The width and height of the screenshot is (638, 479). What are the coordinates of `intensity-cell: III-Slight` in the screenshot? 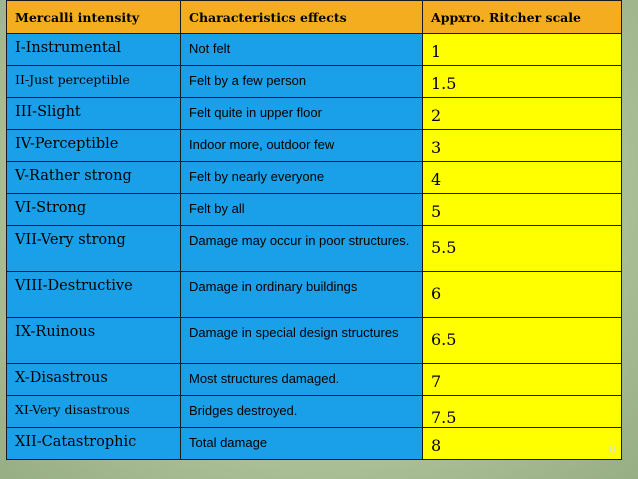 It's located at (93, 113).